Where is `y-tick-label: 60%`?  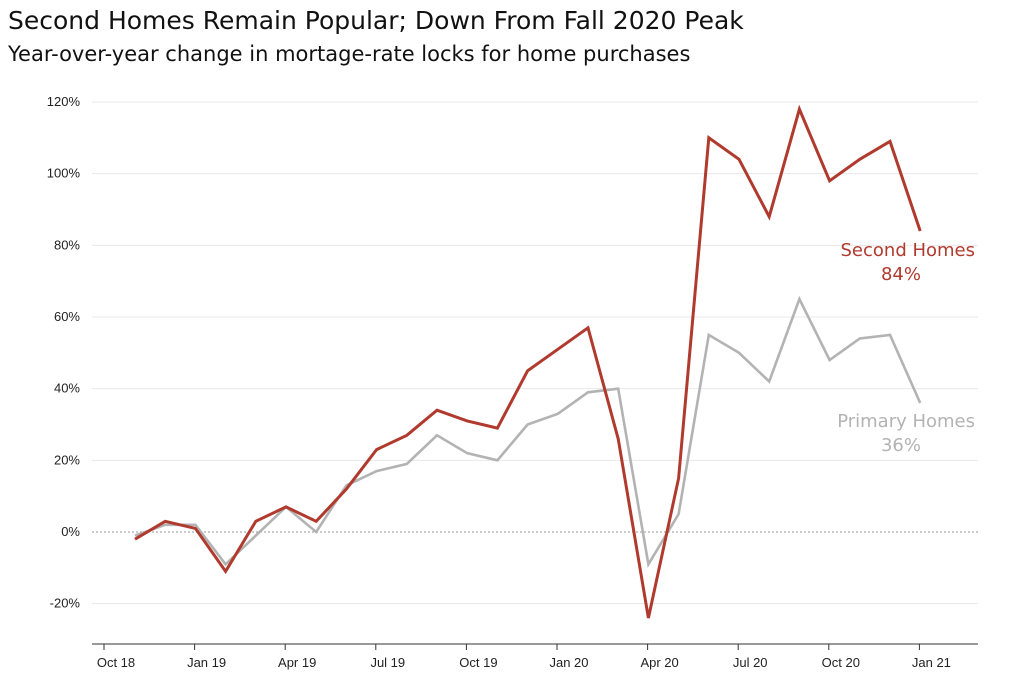
y-tick-label: 60% is located at coordinates (67, 316).